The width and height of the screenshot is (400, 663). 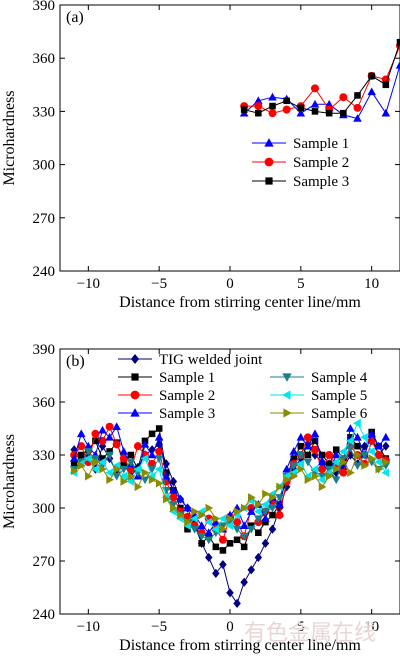 What do you see at coordinates (187, 378) in the screenshot?
I see `legend-label: Sample 1` at bounding box center [187, 378].